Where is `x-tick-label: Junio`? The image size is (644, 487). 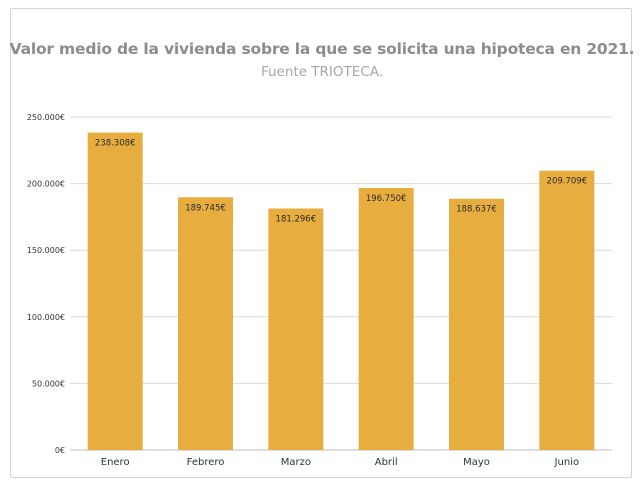
x-tick-label: Junio is located at coordinates (567, 462).